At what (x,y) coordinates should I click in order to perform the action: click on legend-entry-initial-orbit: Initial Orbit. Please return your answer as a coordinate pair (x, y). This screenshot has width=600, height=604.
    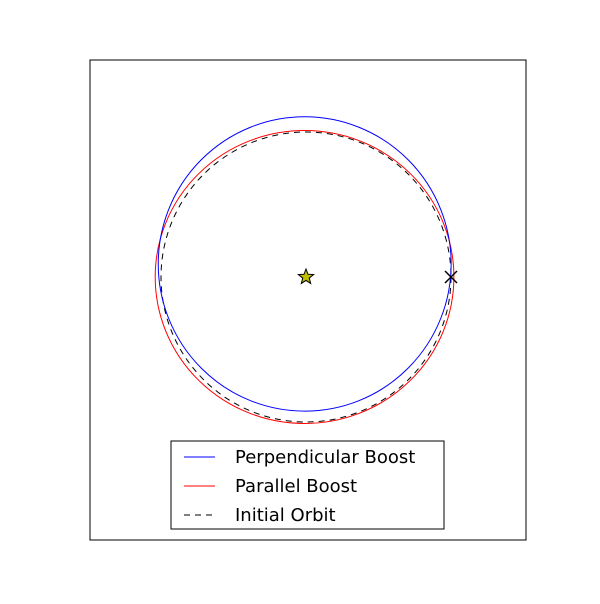
    Looking at the image, I should click on (260, 515).